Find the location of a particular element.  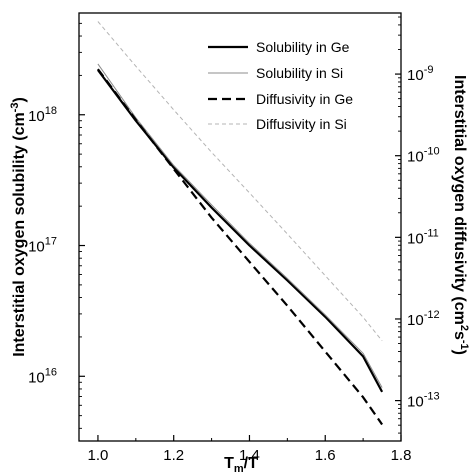

x-tick-label: 1.0 is located at coordinates (98, 455).